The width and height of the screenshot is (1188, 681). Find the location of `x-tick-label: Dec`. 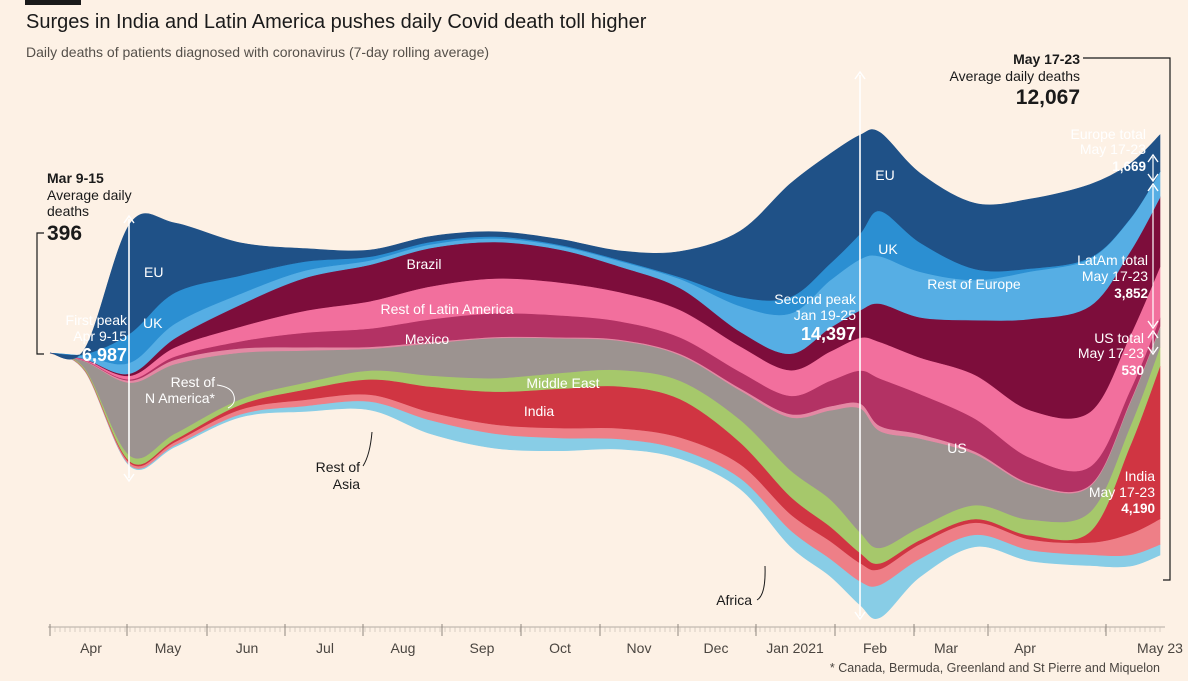

x-tick-label: Dec is located at coordinates (716, 648).